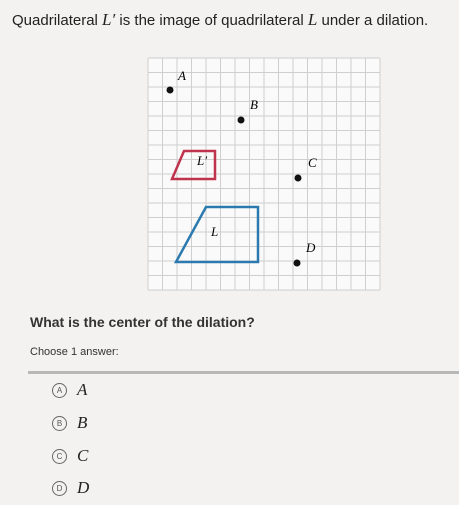 The height and width of the screenshot is (505, 459). Describe the element at coordinates (211, 20) in the screenshot. I see `text: is the image of quadrilateral` at that location.